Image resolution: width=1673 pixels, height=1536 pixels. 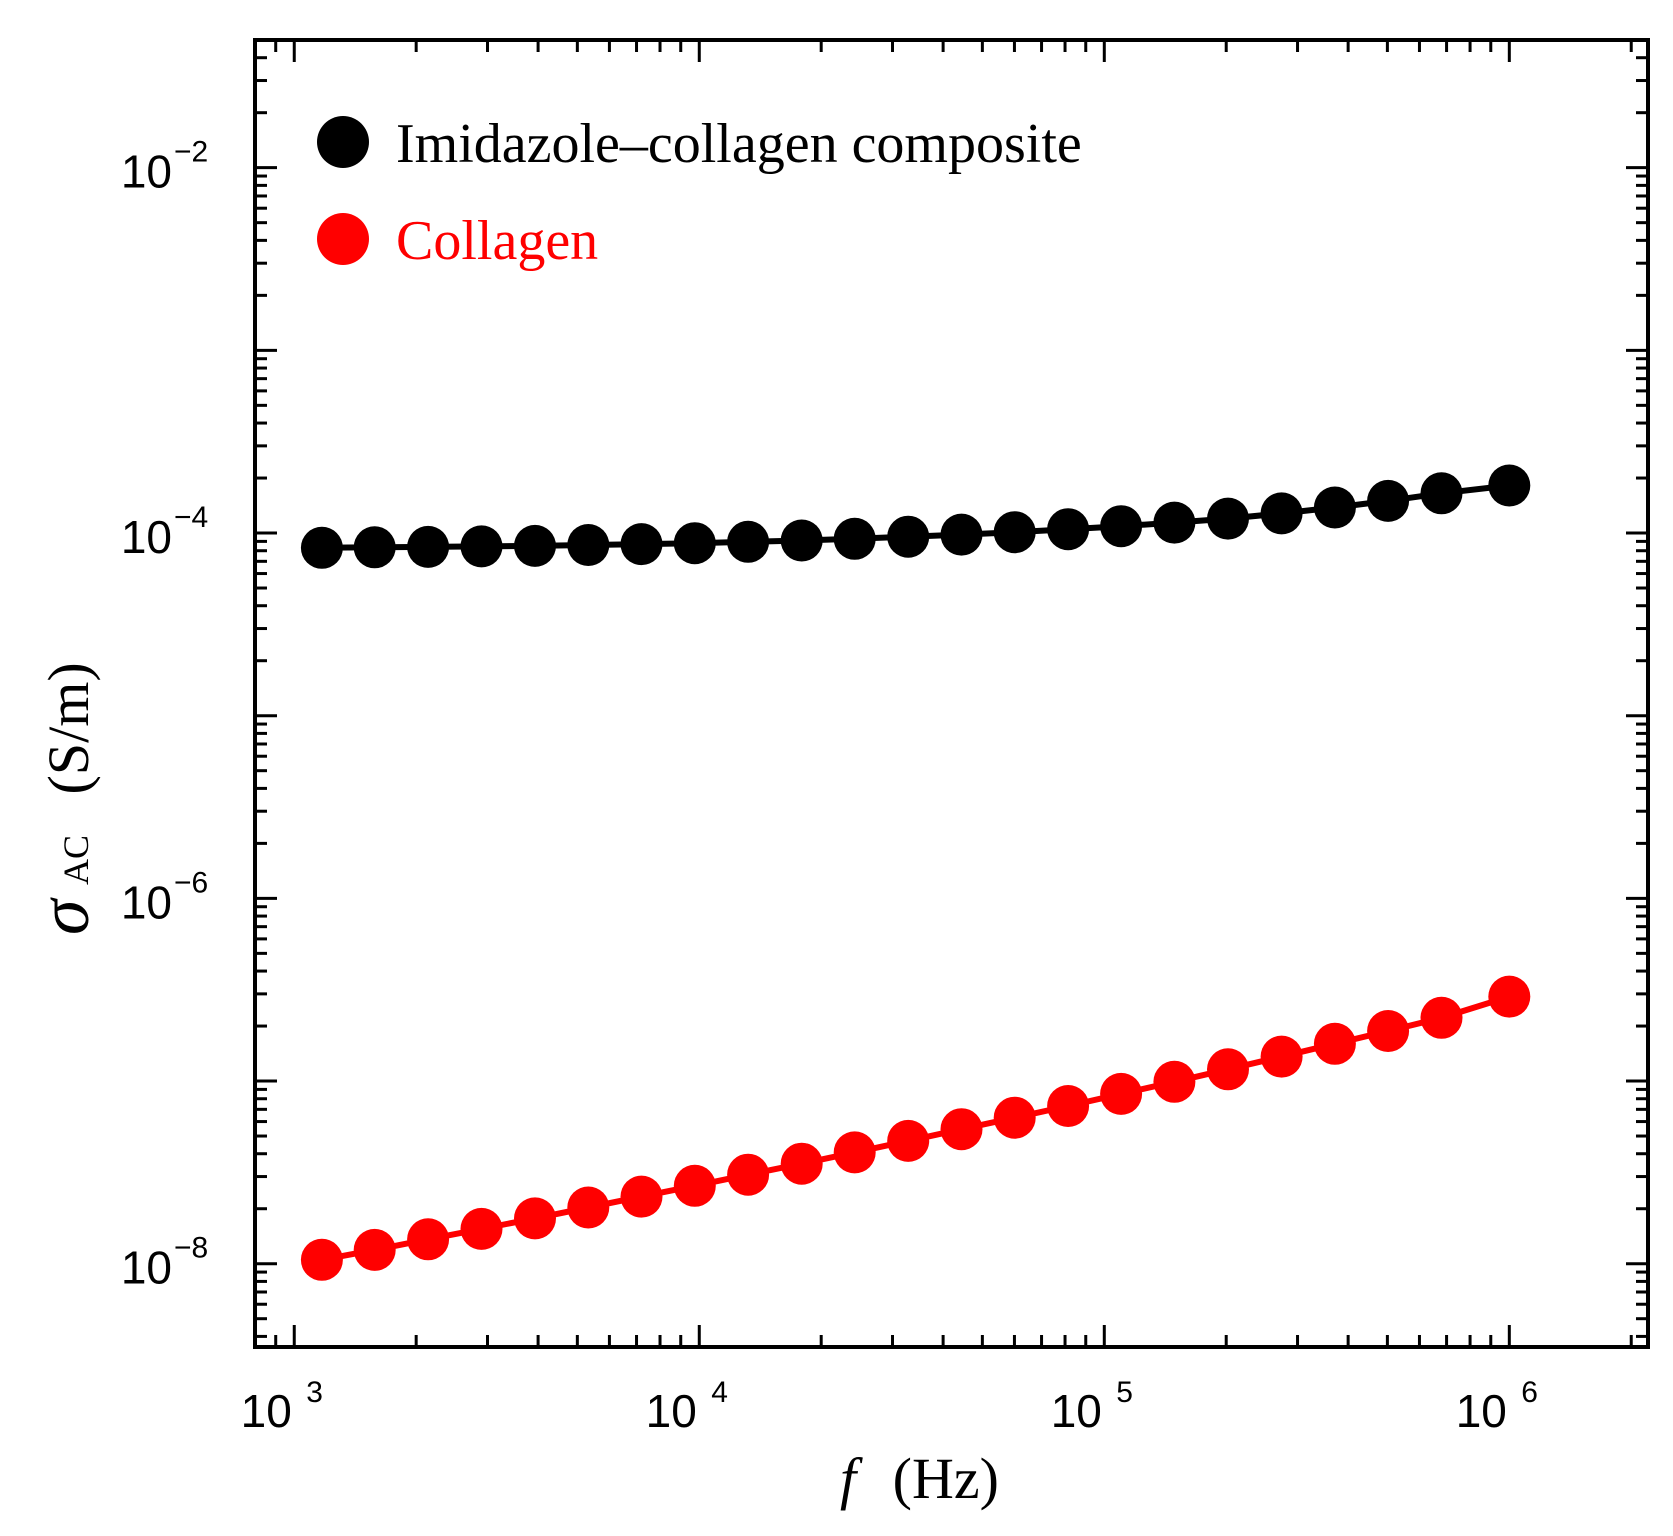 I want to click on x-tick-label-exp-1: 4, so click(x=719, y=1392).